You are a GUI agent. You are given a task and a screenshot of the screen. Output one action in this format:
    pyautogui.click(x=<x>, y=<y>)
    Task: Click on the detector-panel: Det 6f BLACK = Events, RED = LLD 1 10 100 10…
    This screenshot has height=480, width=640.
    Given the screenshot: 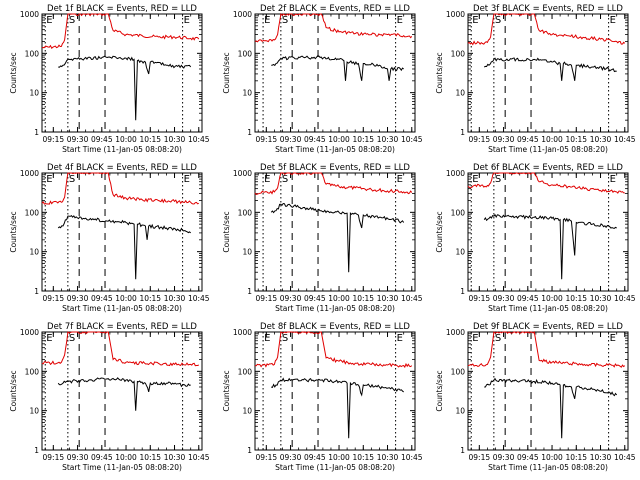 What is the action you would take?
    pyautogui.click(x=535, y=238)
    